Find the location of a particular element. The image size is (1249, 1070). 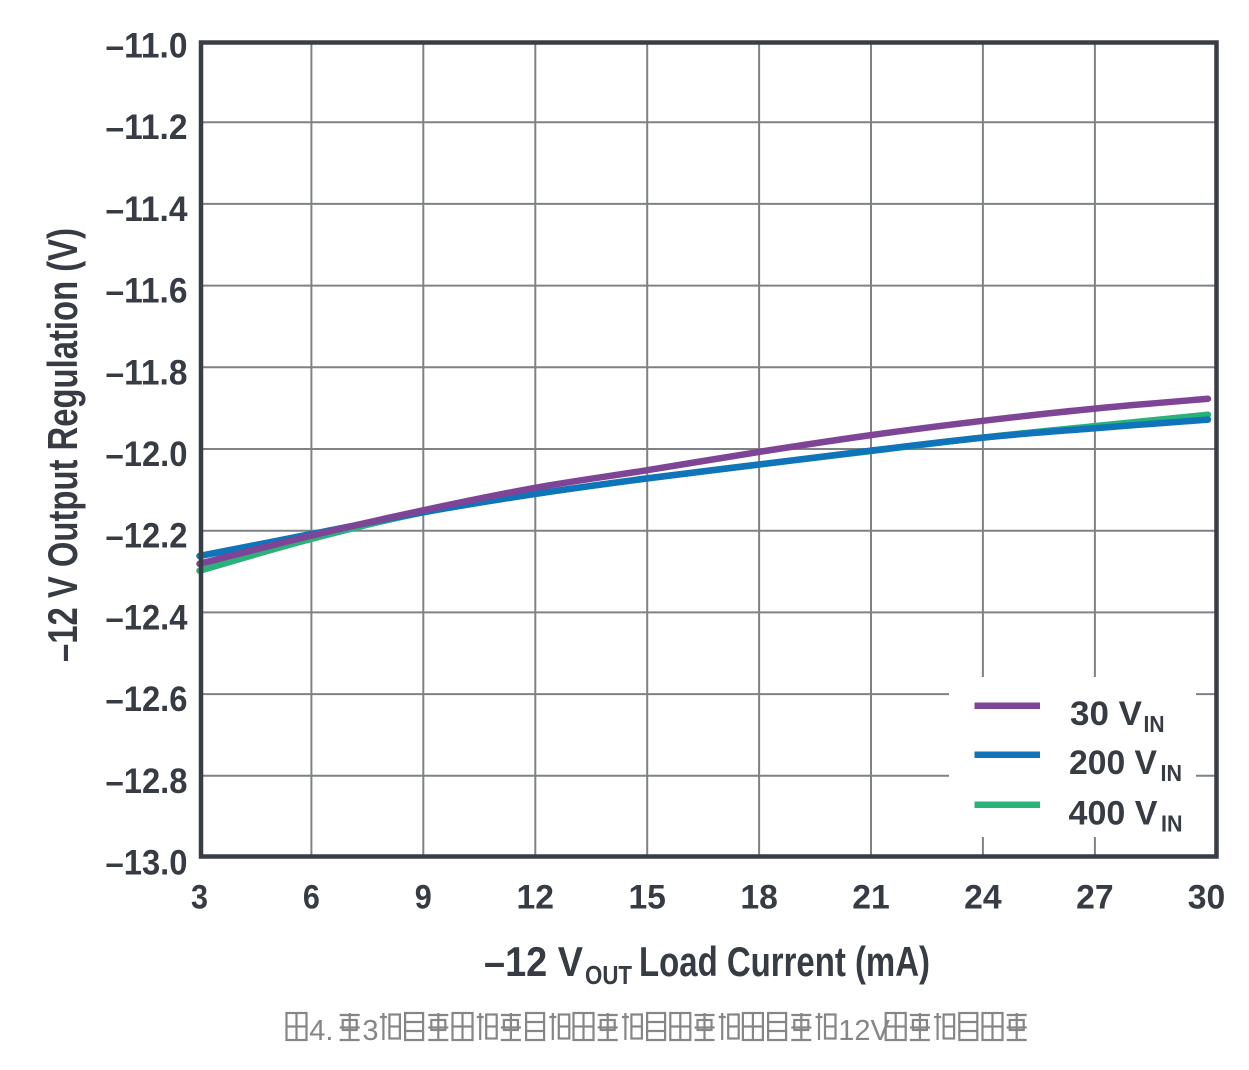

svg-text: 24 is located at coordinates (983, 898).